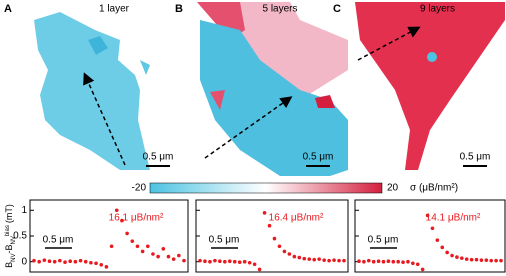 The image size is (506, 276). I want to click on panel-letter: A, so click(8, 9).